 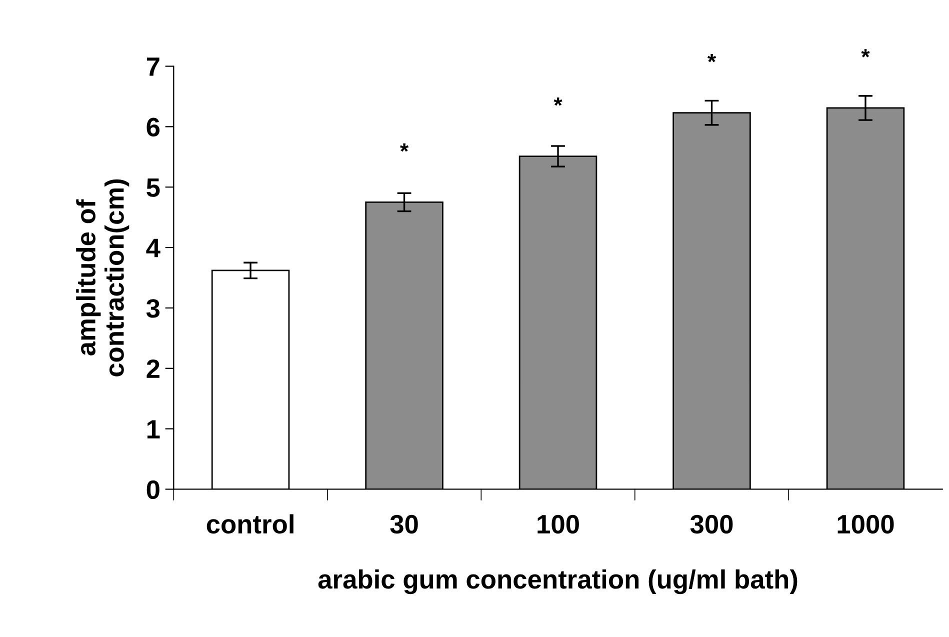 I want to click on x-tick-label: 300, so click(x=711, y=524).